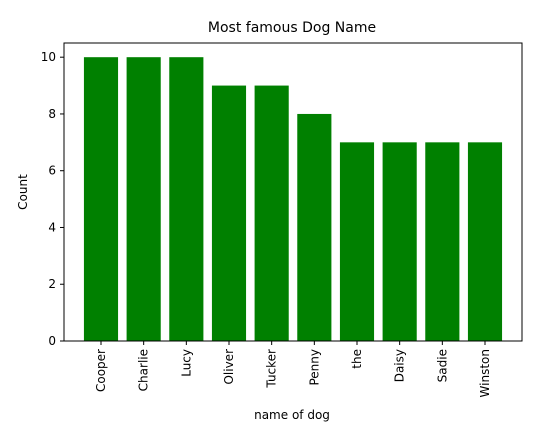 This screenshot has height=445, width=547. Describe the element at coordinates (48, 57) in the screenshot. I see `y-tick-label: 10` at that location.